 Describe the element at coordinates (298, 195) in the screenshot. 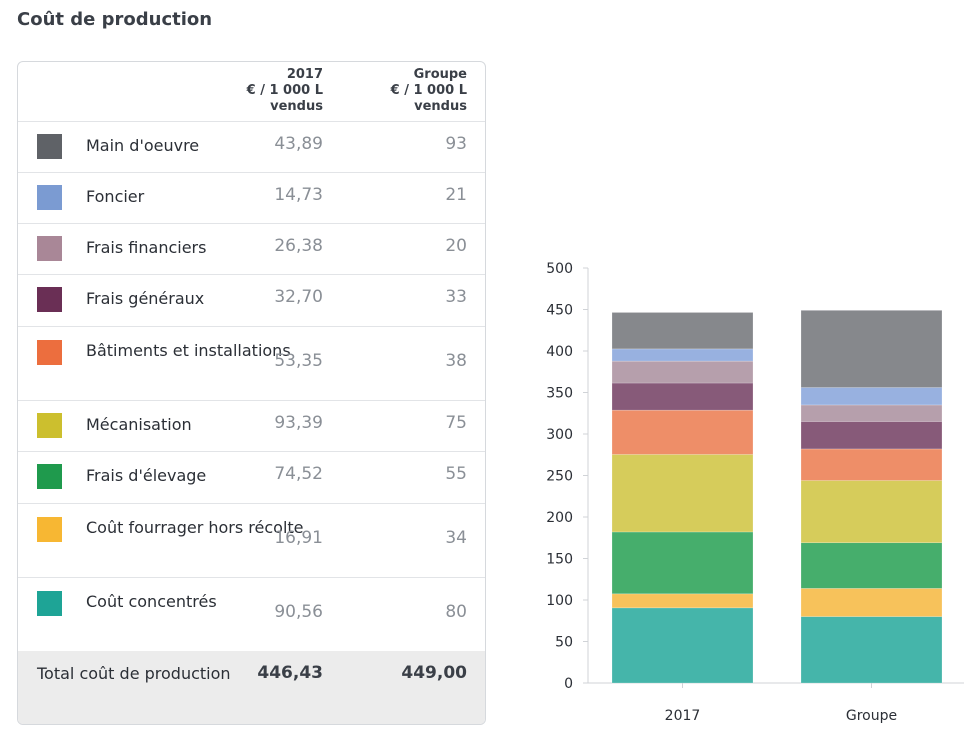

I see `row-value-2017: 14,73` at that location.